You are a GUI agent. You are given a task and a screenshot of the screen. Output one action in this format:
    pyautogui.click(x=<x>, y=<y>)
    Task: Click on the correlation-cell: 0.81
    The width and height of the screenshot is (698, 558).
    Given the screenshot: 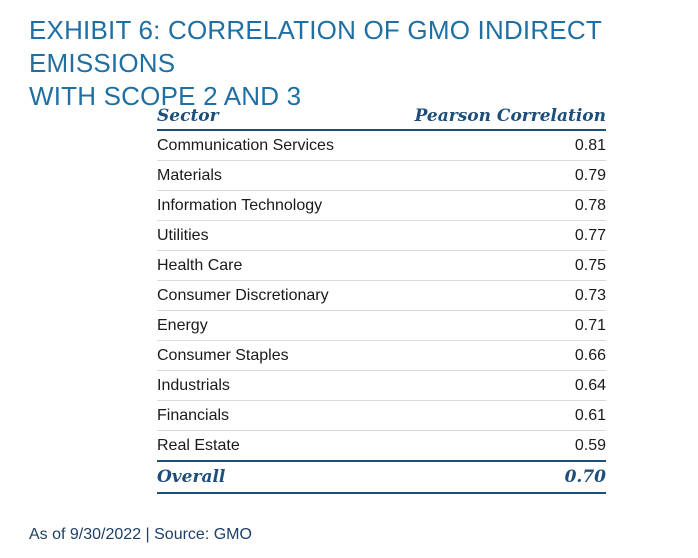 What is the action you would take?
    pyautogui.click(x=489, y=145)
    